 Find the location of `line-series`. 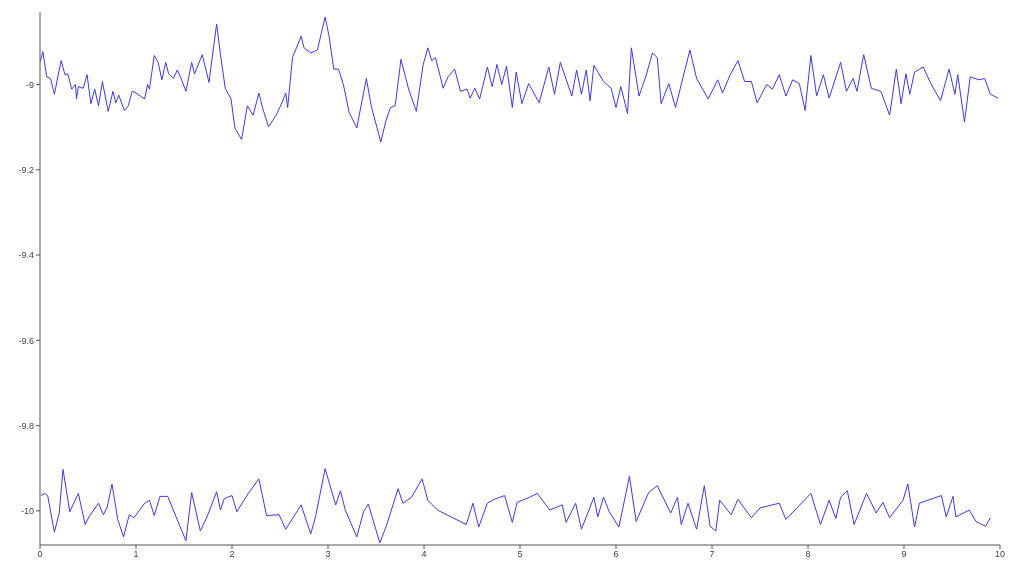

line-series is located at coordinates (515, 506).